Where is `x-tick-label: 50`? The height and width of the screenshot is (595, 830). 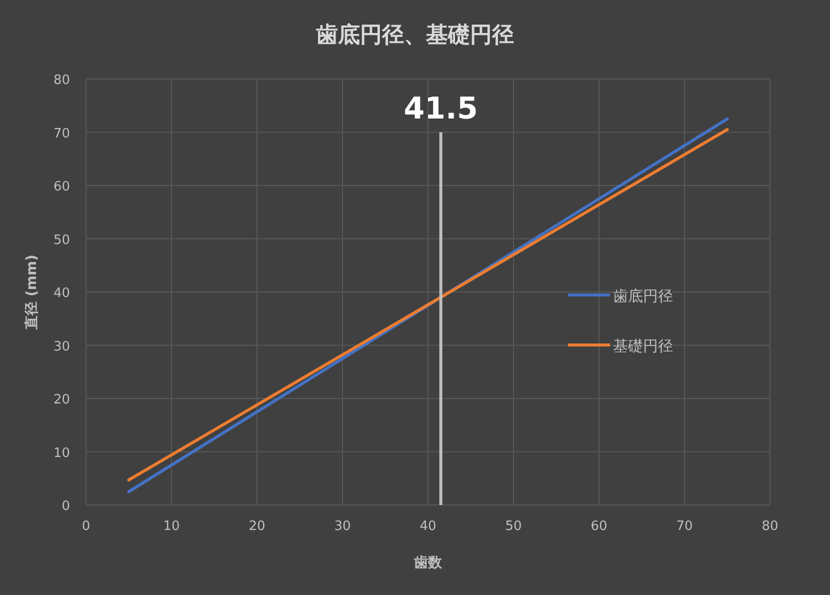
x-tick-label: 50 is located at coordinates (513, 526).